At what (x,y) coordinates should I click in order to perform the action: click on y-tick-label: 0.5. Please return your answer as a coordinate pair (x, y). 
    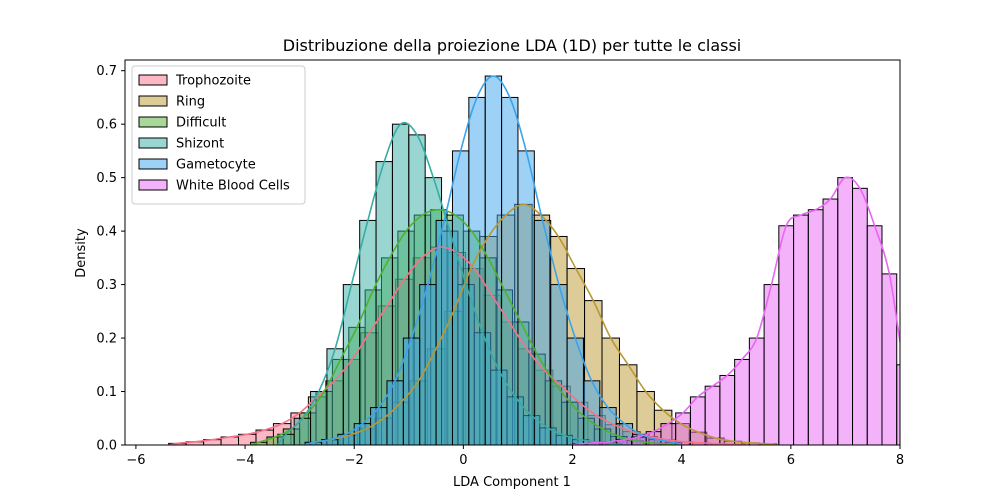
    Looking at the image, I should click on (106, 178).